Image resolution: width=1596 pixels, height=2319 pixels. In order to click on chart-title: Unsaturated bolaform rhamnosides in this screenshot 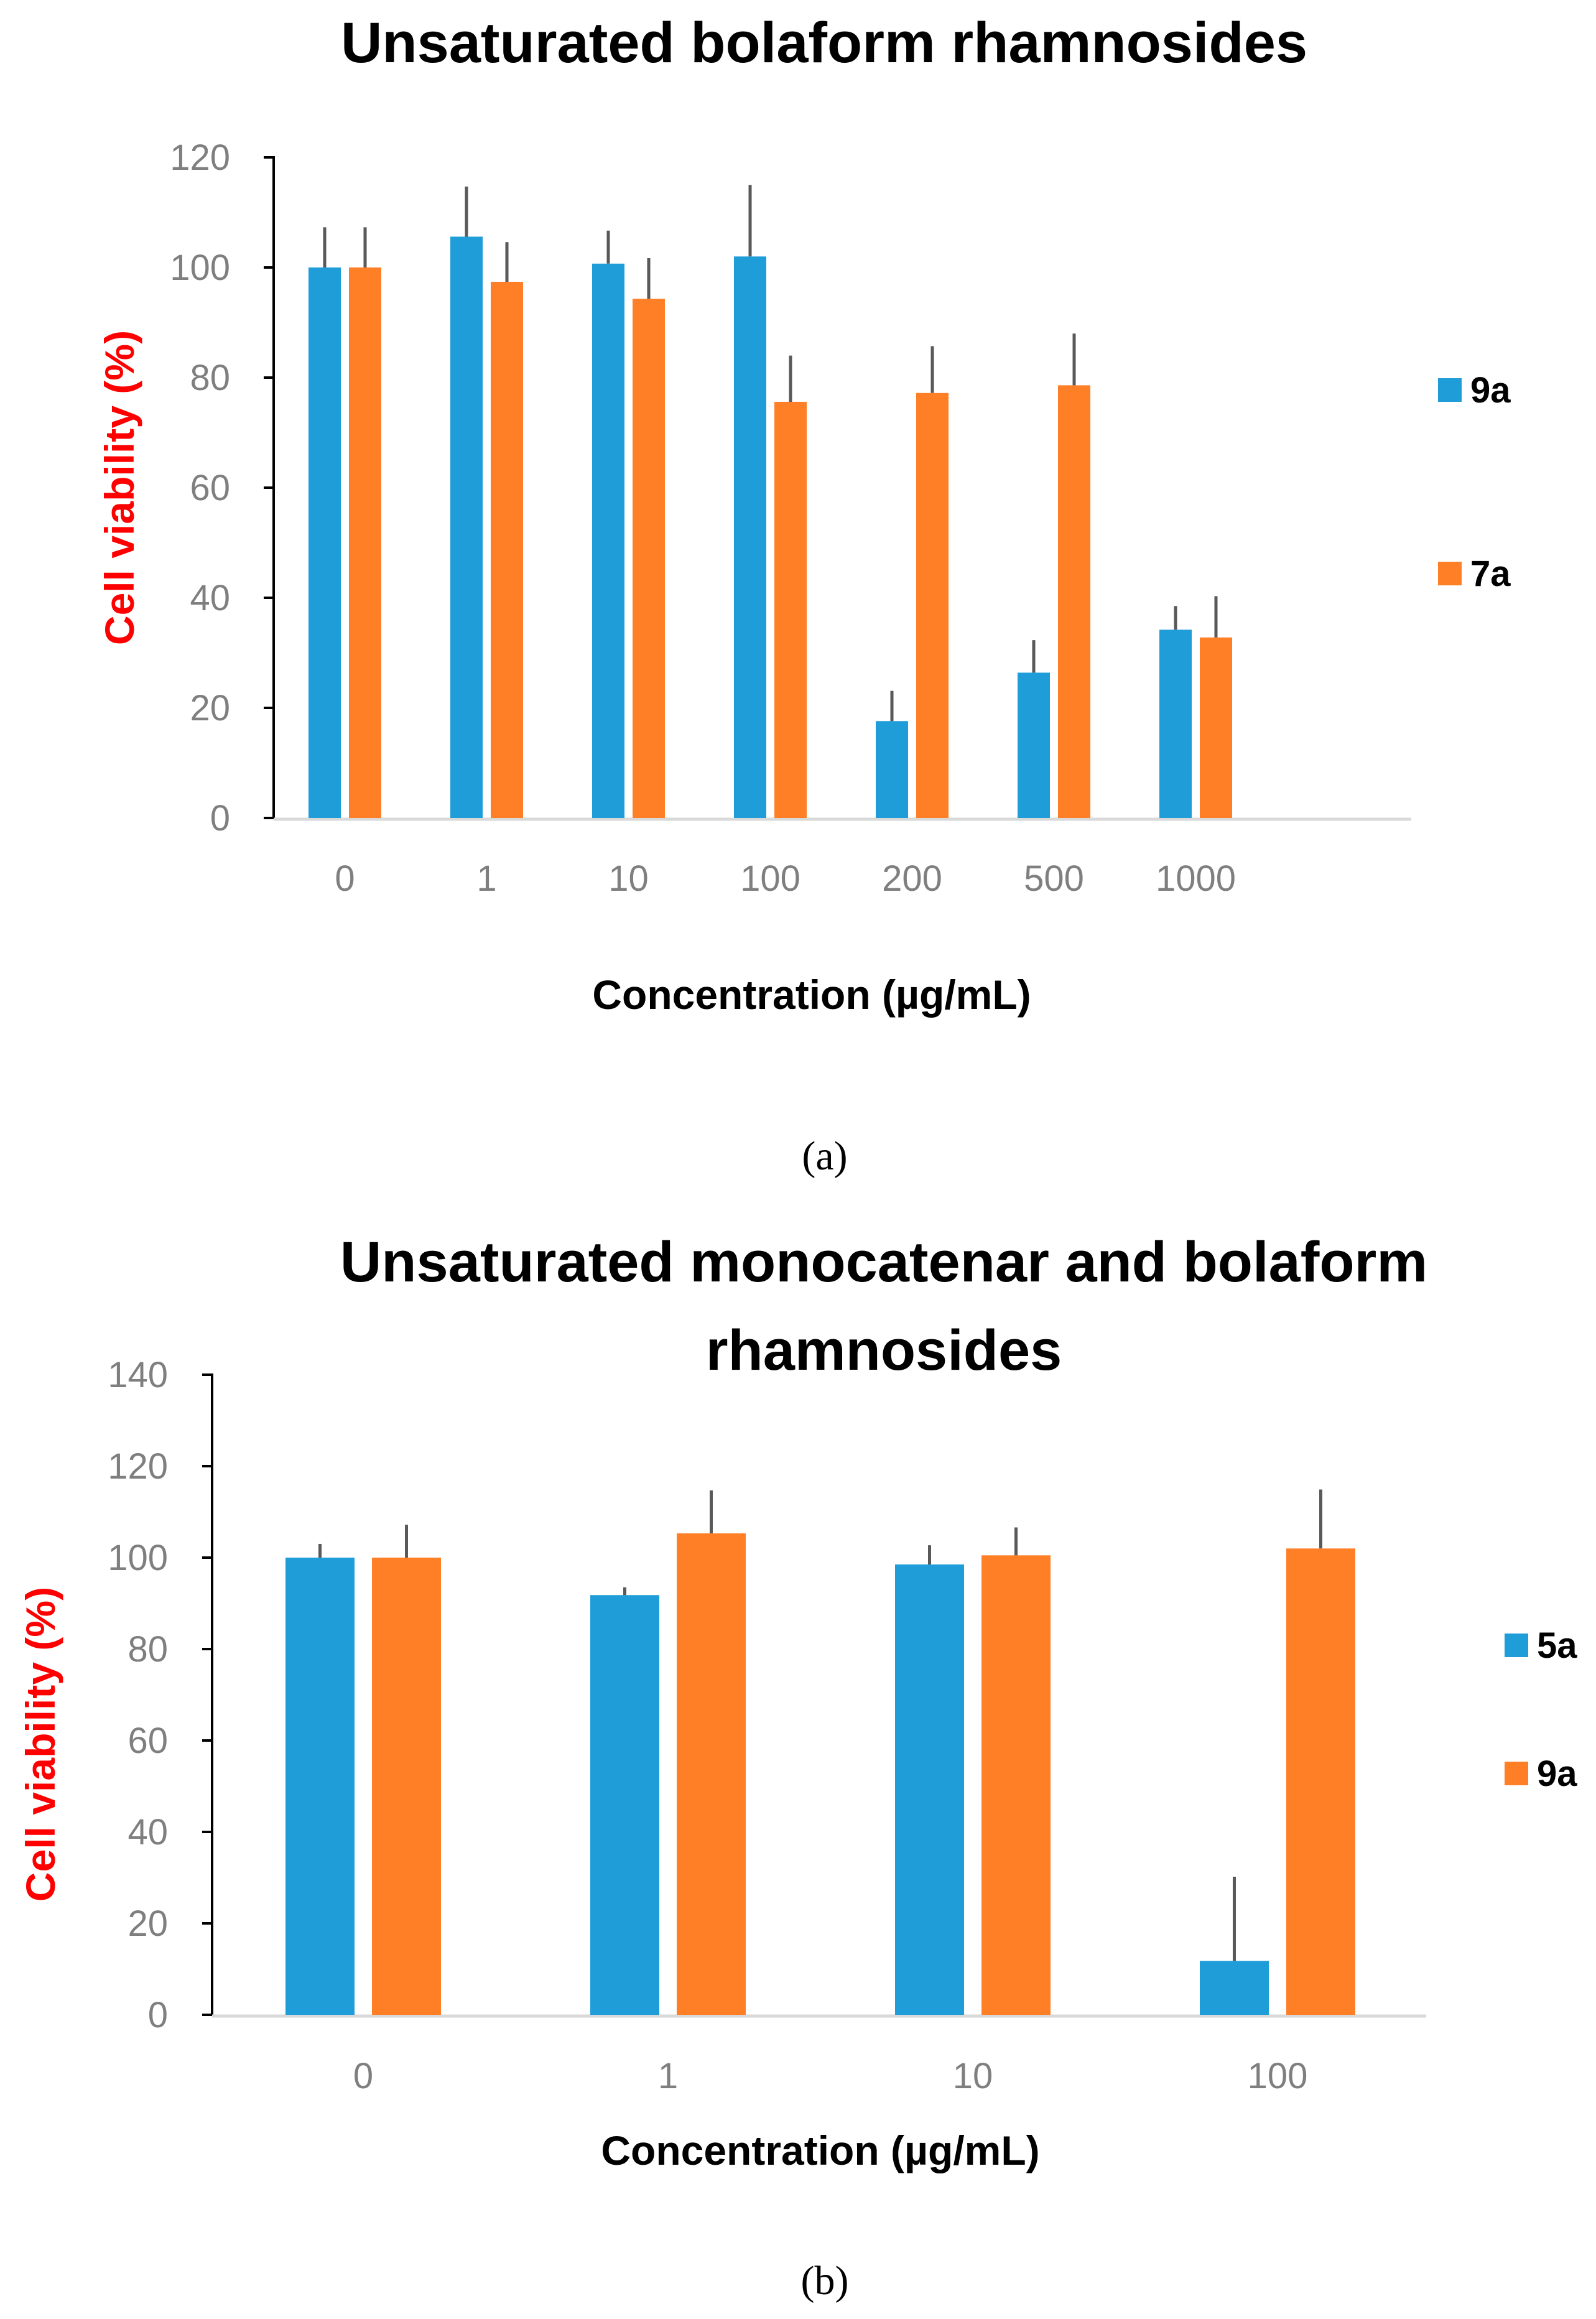, I will do `click(824, 43)`.